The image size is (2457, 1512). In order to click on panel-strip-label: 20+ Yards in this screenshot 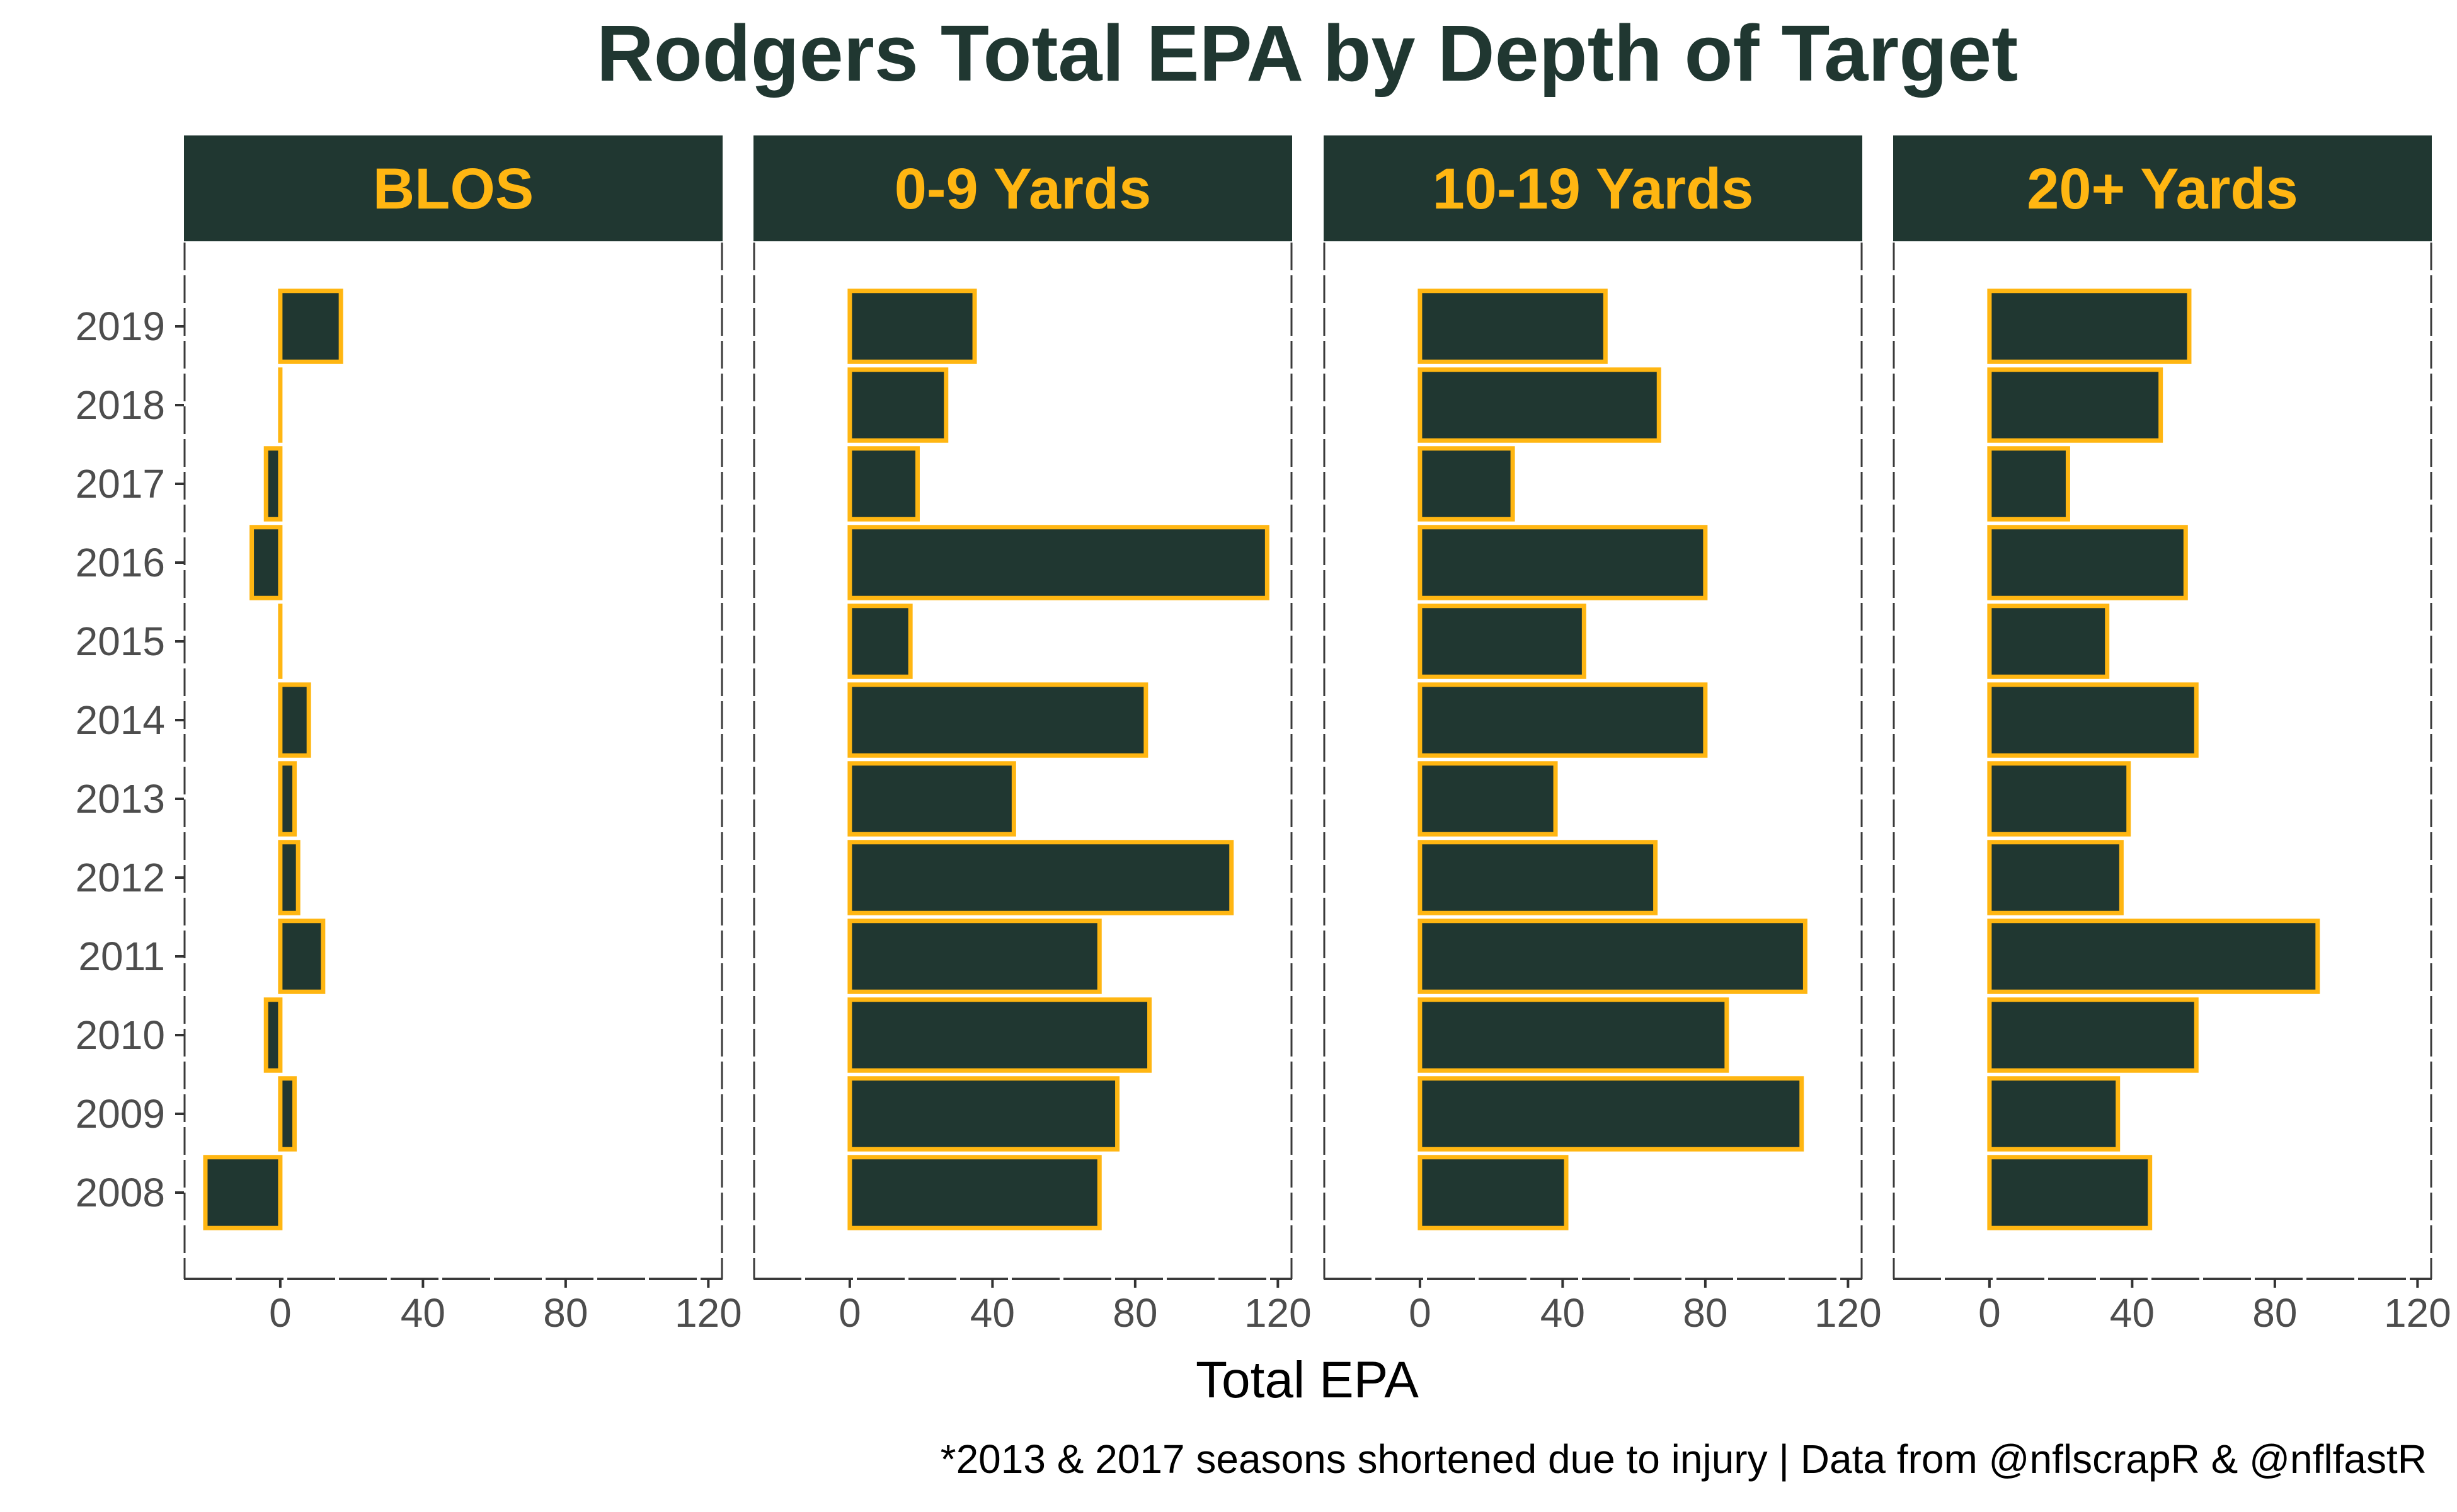, I will do `click(2162, 189)`.